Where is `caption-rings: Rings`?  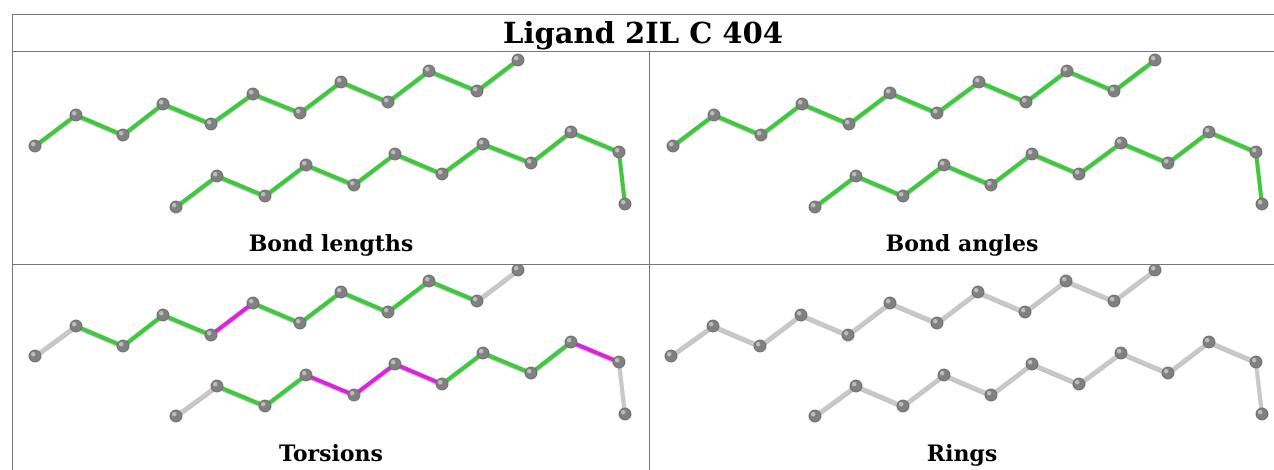 caption-rings: Rings is located at coordinates (962, 454).